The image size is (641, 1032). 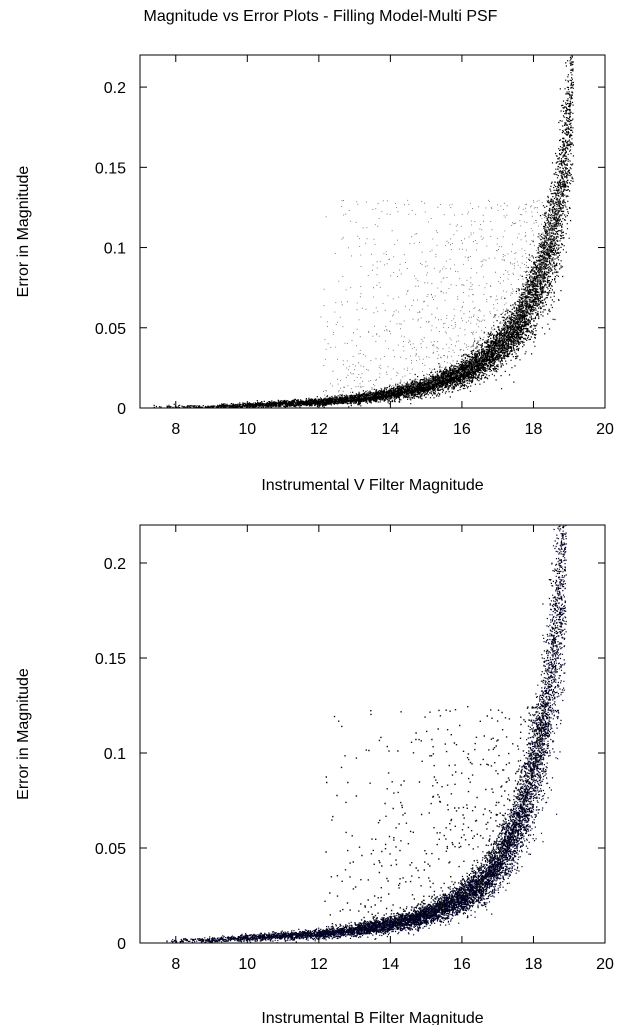 What do you see at coordinates (372, 485) in the screenshot?
I see `x-axis-label: Instrumental V Filter Magnitude` at bounding box center [372, 485].